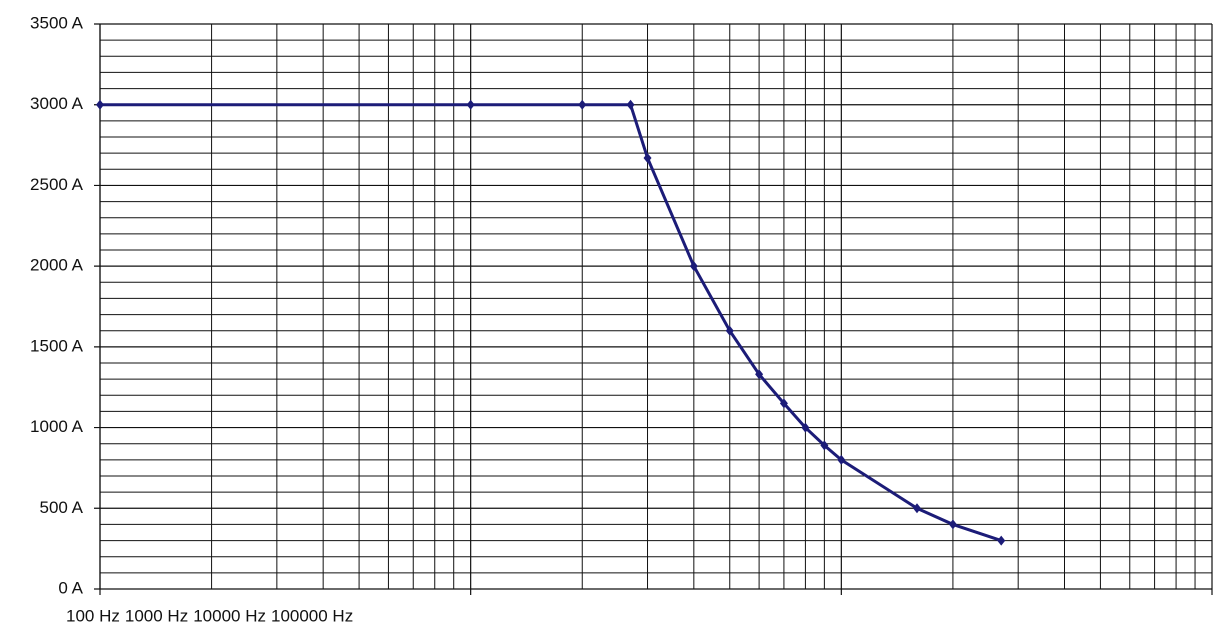 The height and width of the screenshot is (637, 1223). Describe the element at coordinates (57, 22) in the screenshot. I see `y-tick-label: 3500 A` at that location.